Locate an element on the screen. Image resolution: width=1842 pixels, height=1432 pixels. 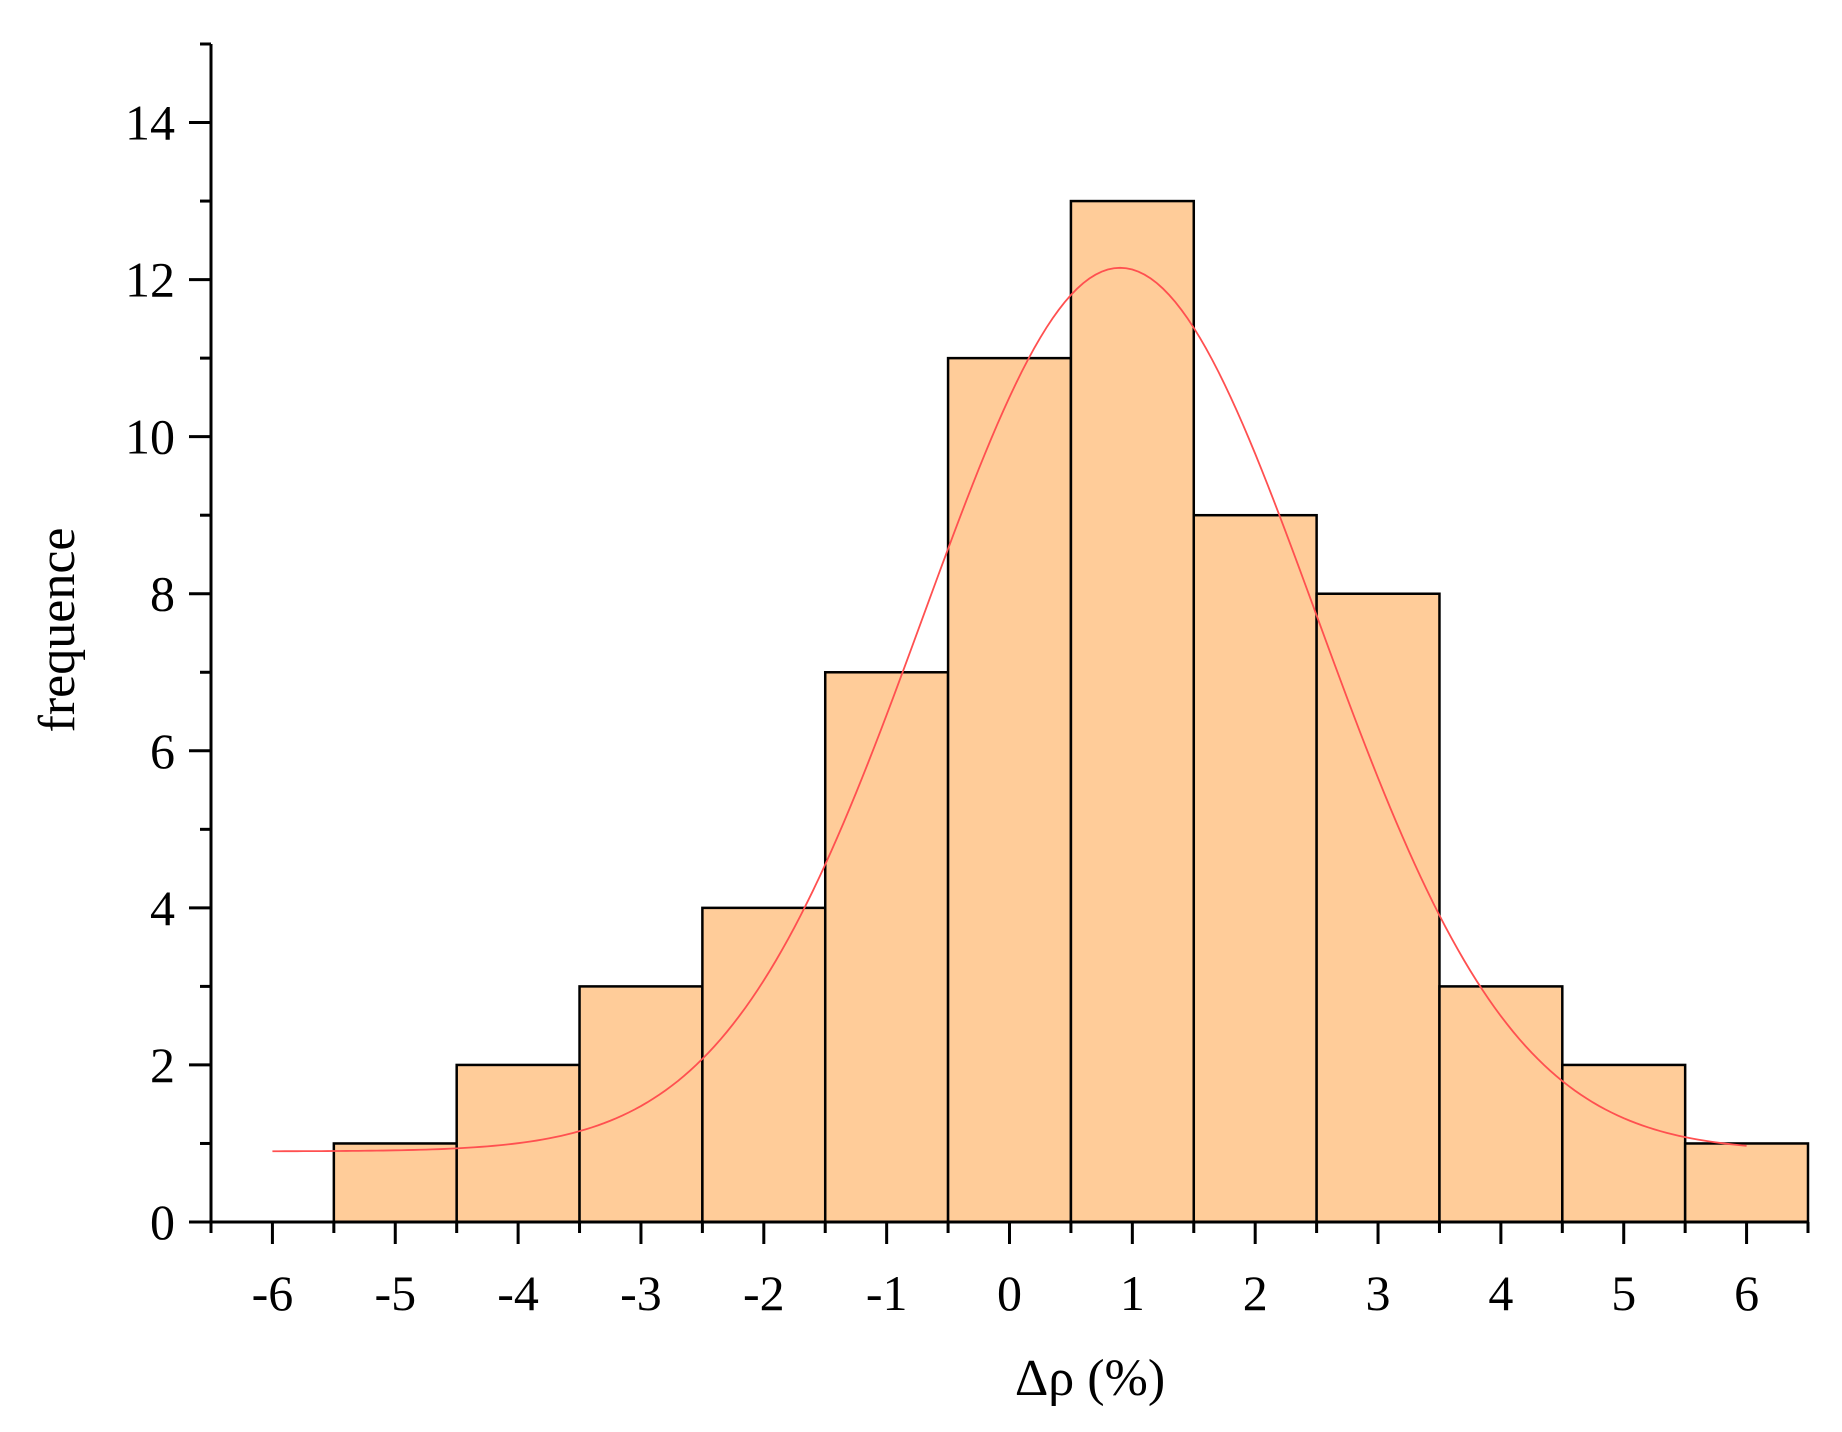
x-tick-label: 5 is located at coordinates (1623, 1293).